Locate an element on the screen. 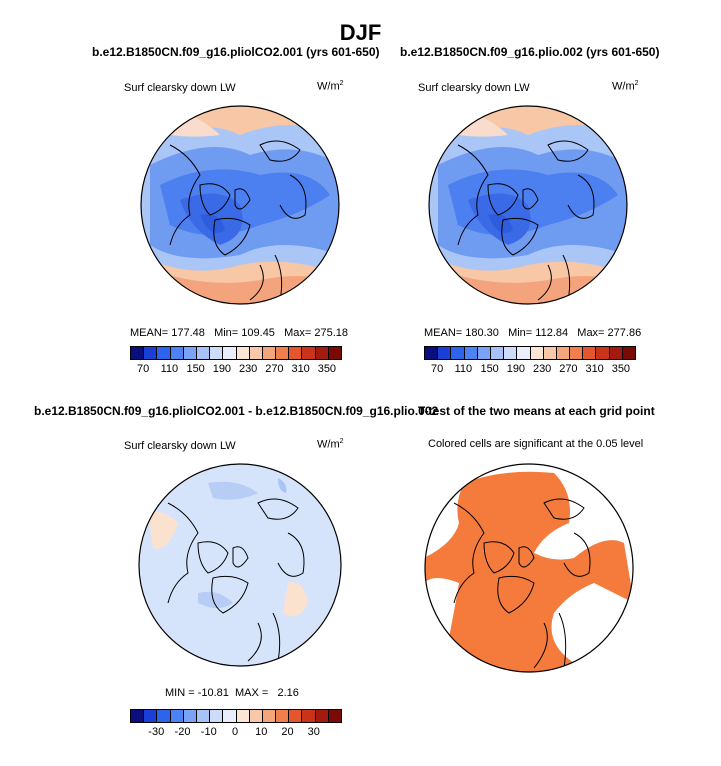  panel3-colorbar is located at coordinates (236, 716).